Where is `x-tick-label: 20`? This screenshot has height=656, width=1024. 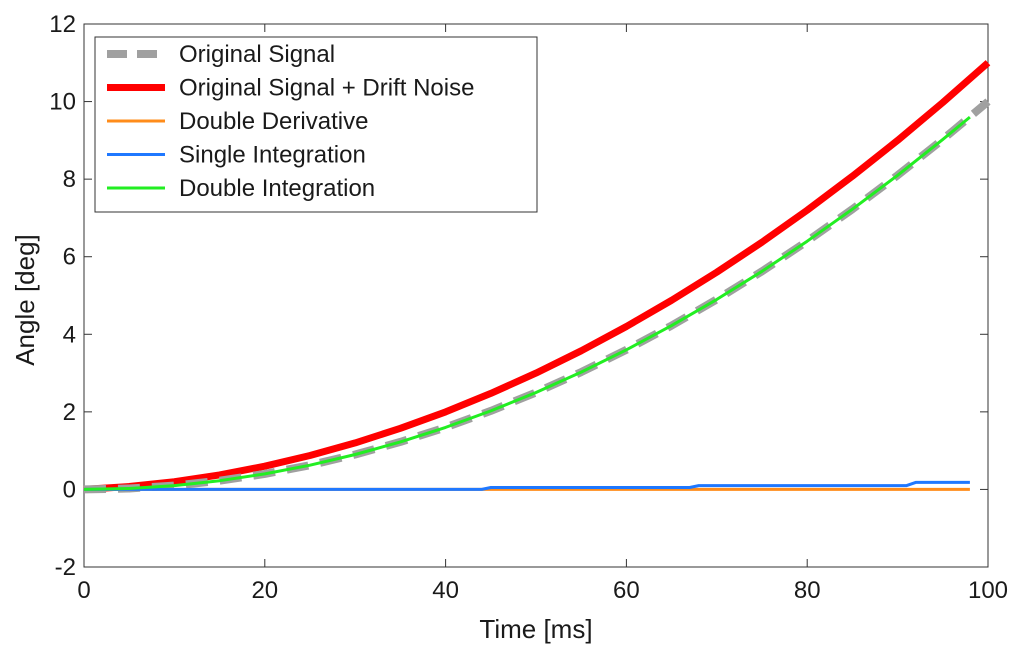
x-tick-label: 20 is located at coordinates (264, 590).